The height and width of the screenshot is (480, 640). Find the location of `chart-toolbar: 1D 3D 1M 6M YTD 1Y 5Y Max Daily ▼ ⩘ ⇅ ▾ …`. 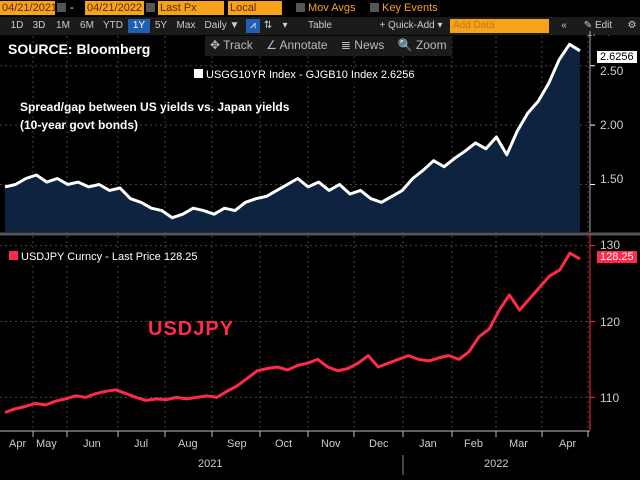

chart-toolbar: 1D 3D 1M 6M YTD 1Y 5Y Max Daily ▼ ⩘ ⇅ ▾ … is located at coordinates (320, 31).